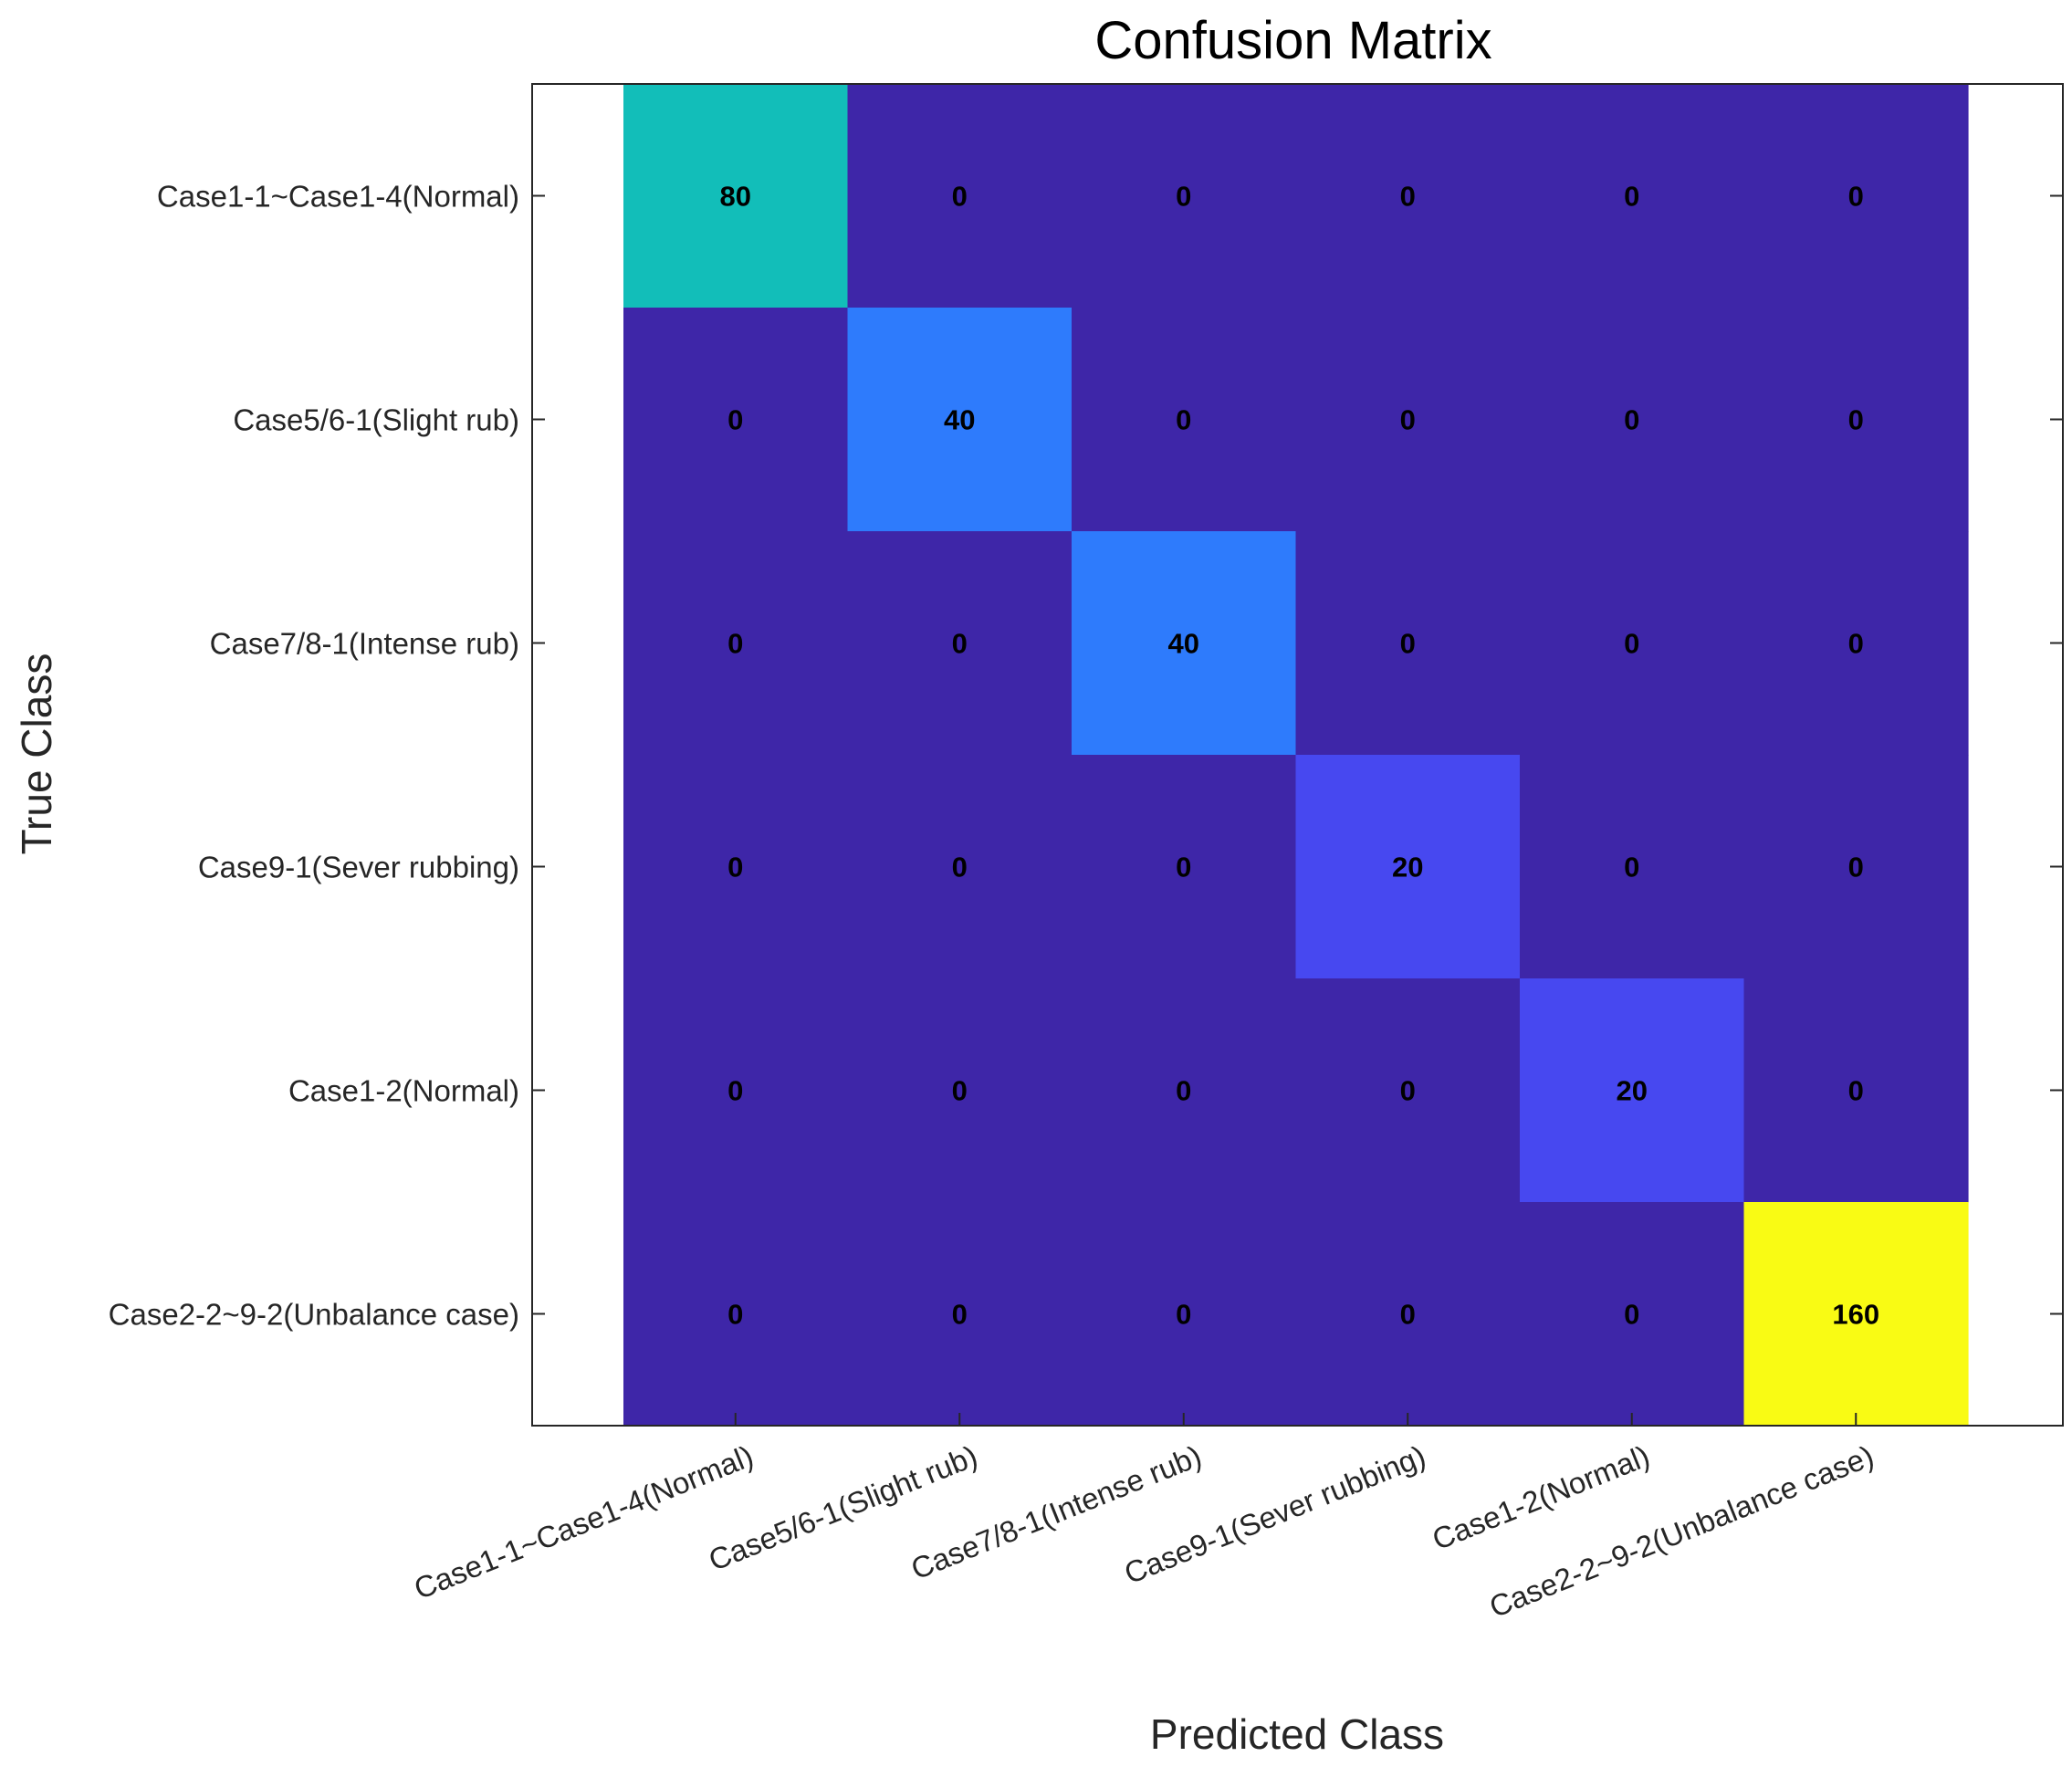  I want to click on y-tick-label-5: Case2-2~9-2(Unbalance case), so click(314, 1315).